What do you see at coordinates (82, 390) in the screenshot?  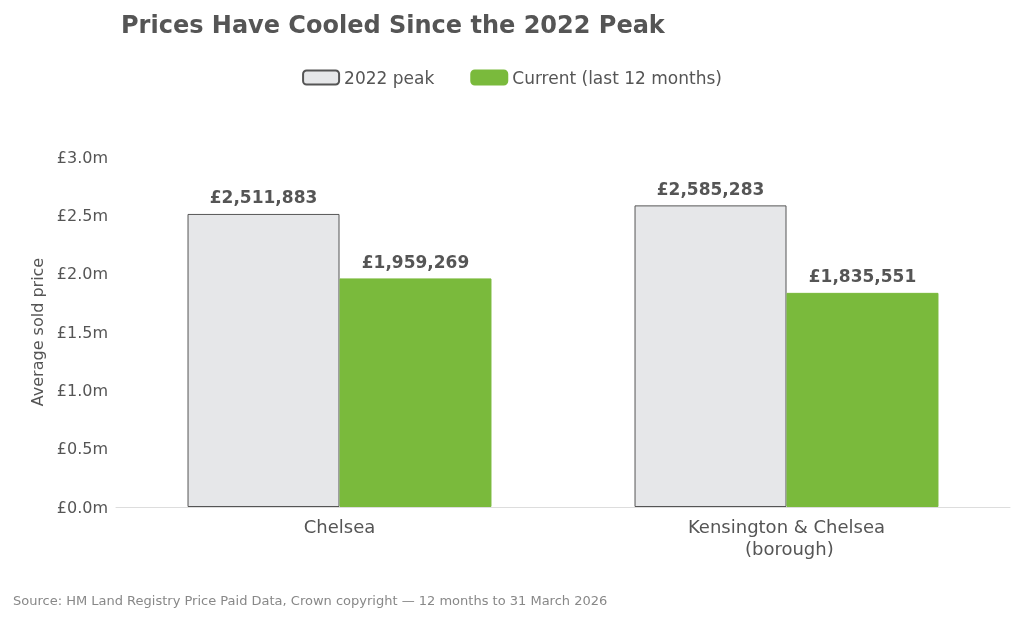 I see `y-tick-label: £1.0m` at bounding box center [82, 390].